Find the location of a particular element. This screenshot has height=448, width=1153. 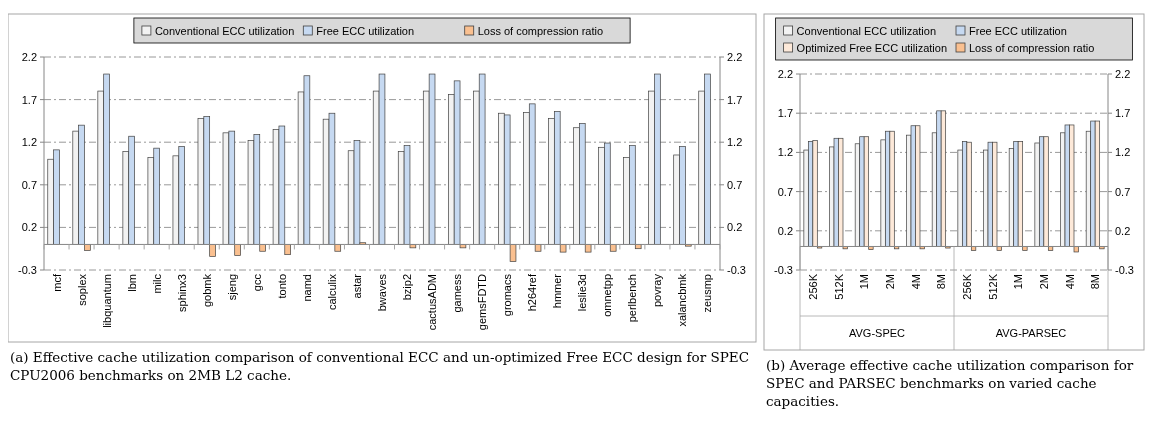

text: (b) Average effective cache utilization comparison for SPEC and PARSEC benchmarks on varied cache capacities. is located at coordinates (950, 383).